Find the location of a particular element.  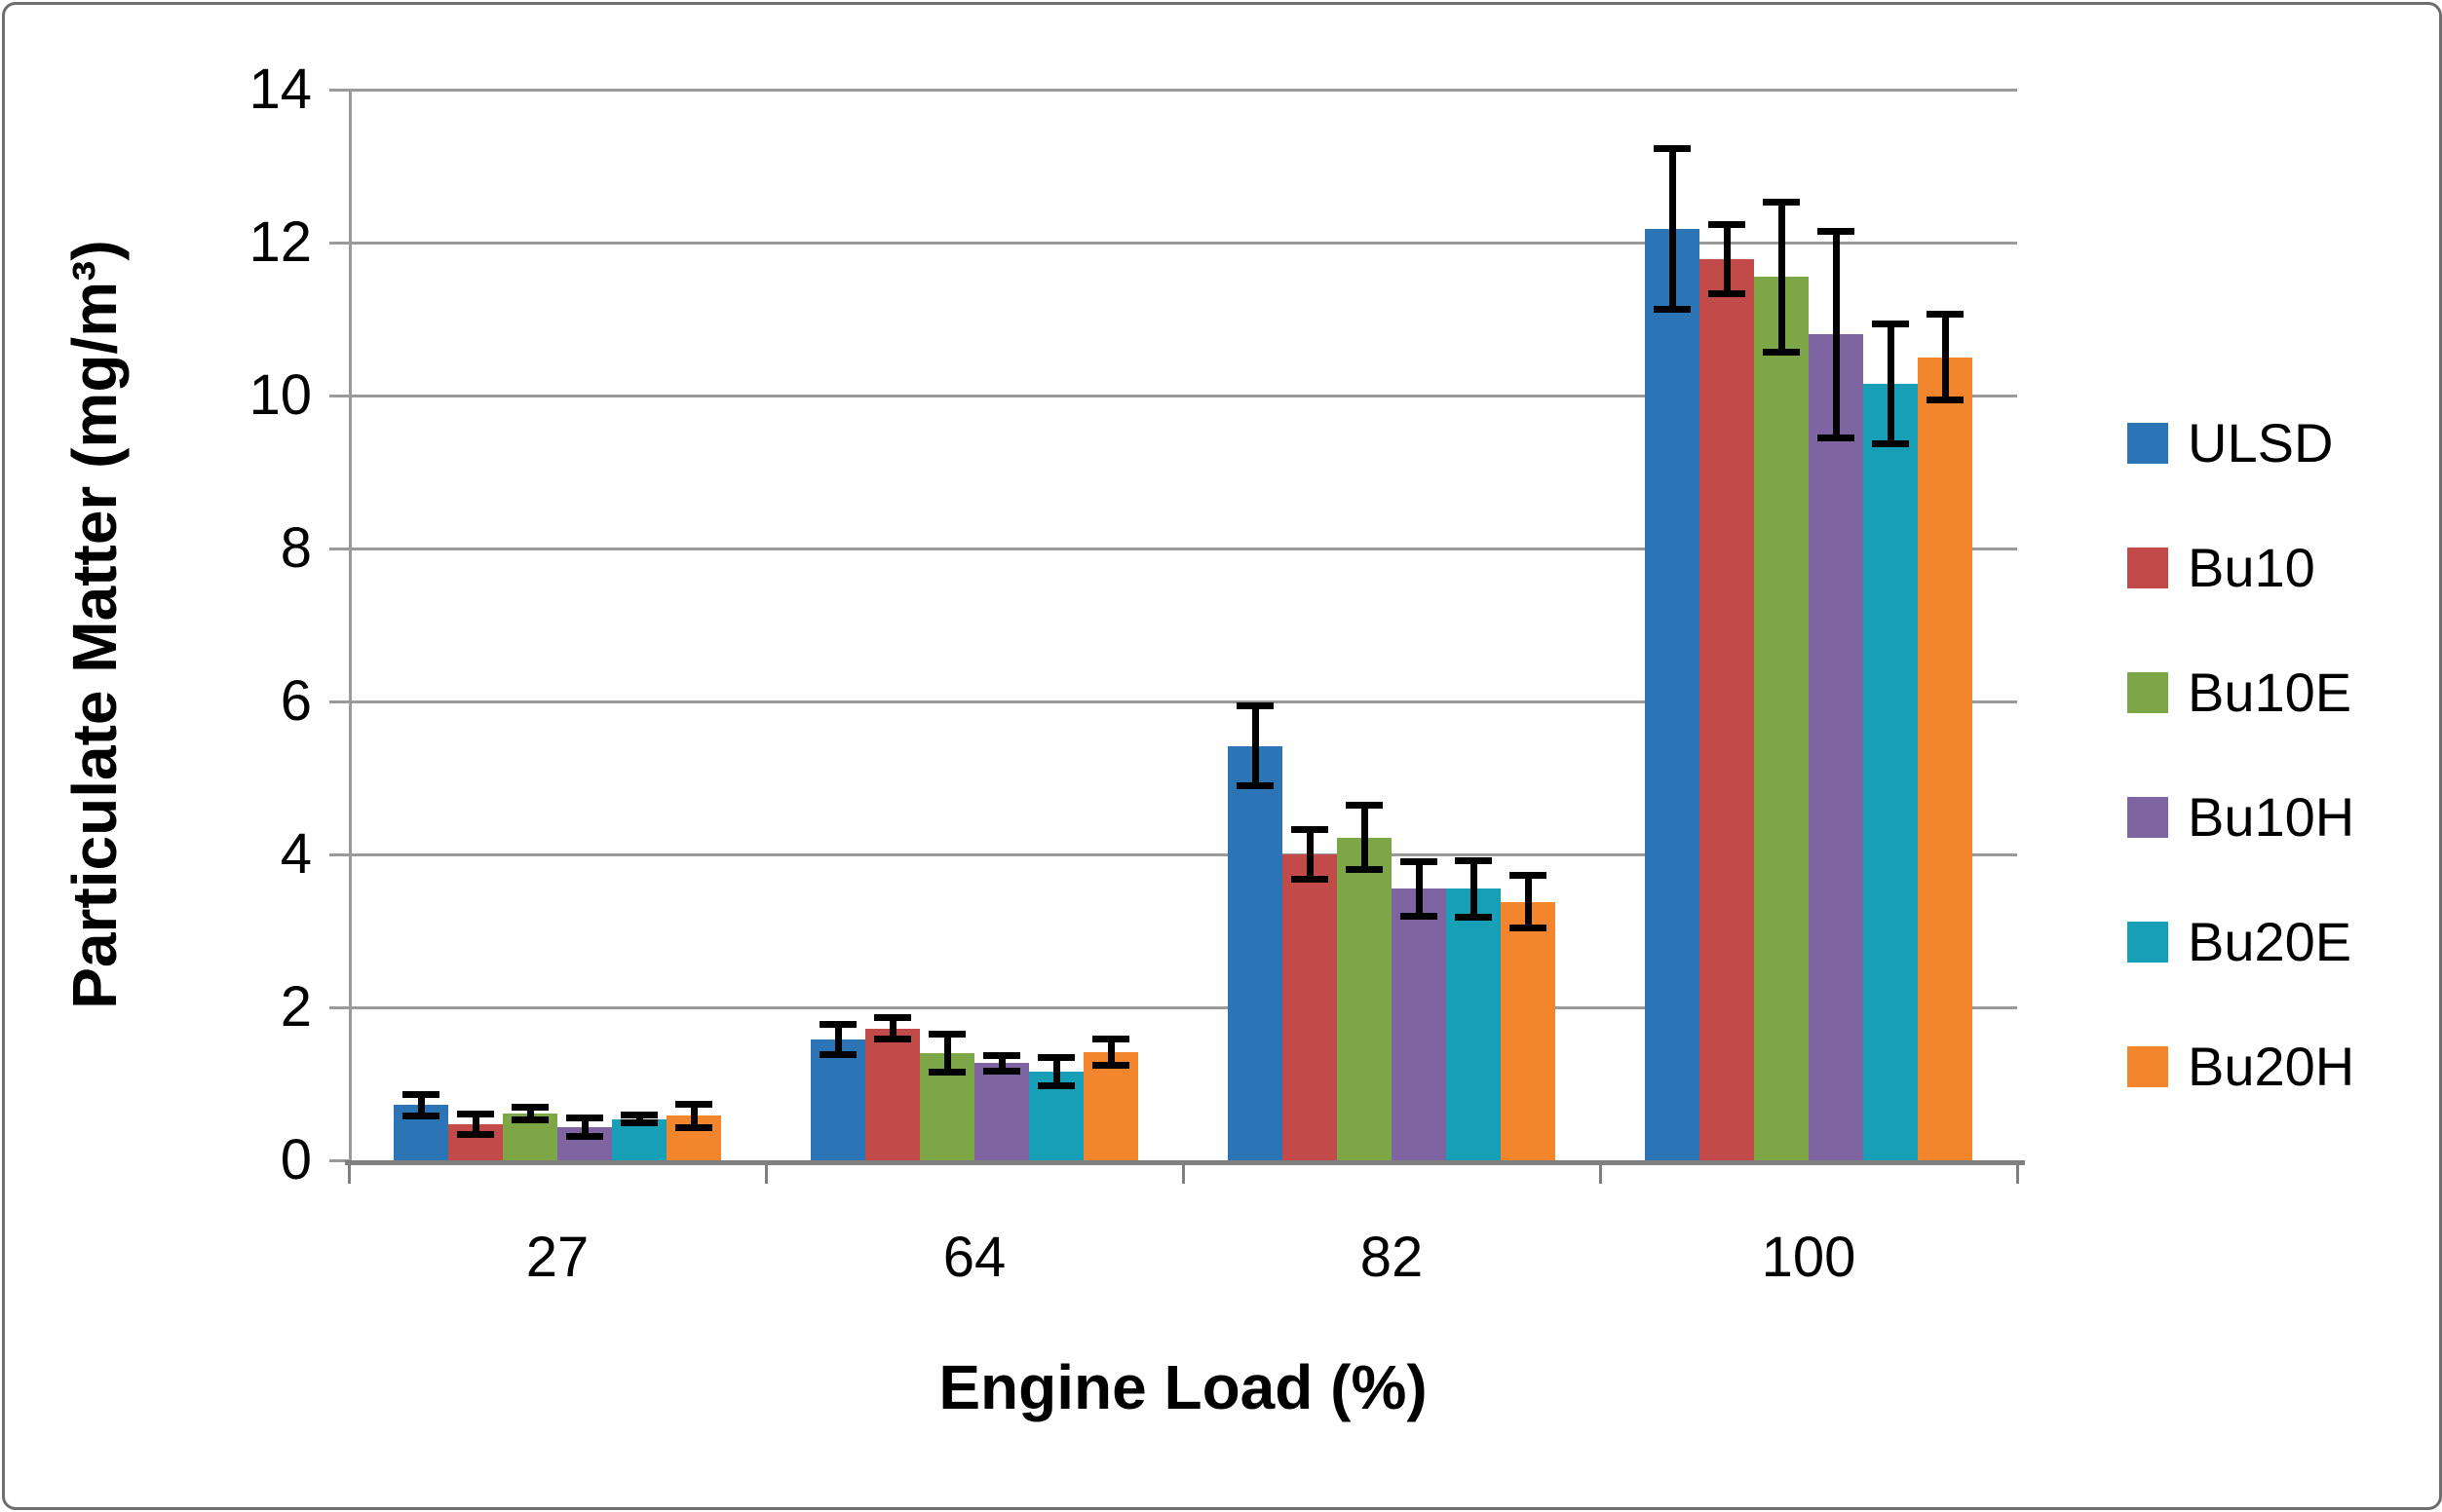

legend-swatch-Bu10E is located at coordinates (2147, 692).